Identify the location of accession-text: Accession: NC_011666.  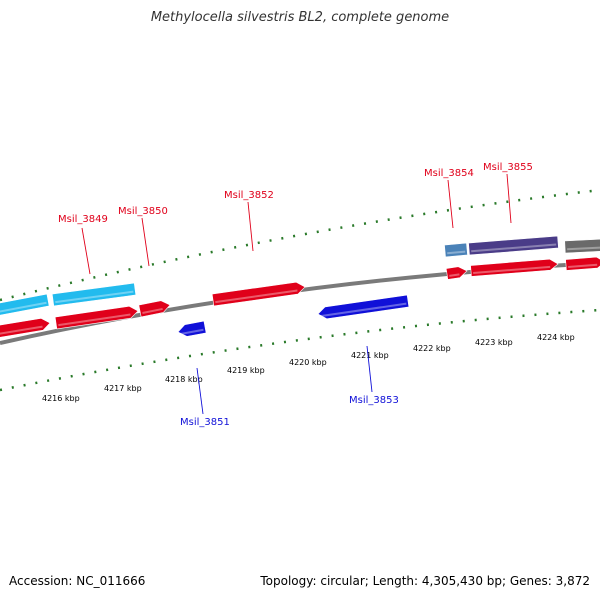
(77, 581).